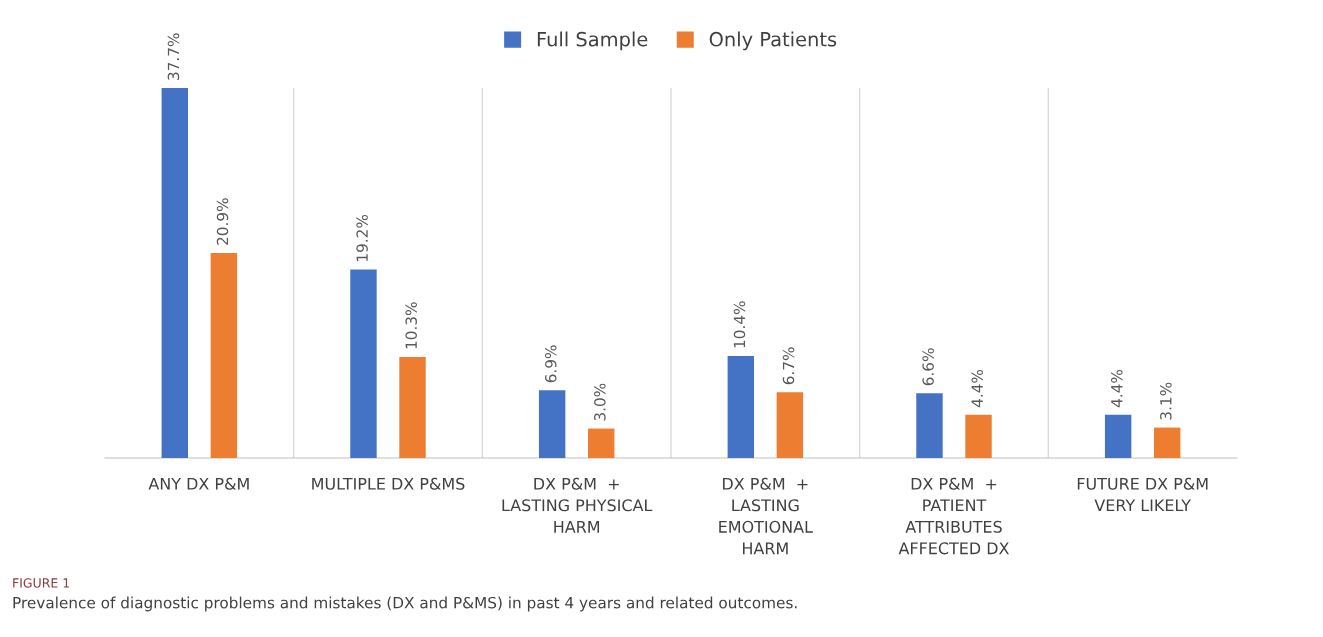 The image size is (1323, 637). What do you see at coordinates (592, 41) in the screenshot?
I see `legend-label: Full Sample` at bounding box center [592, 41].